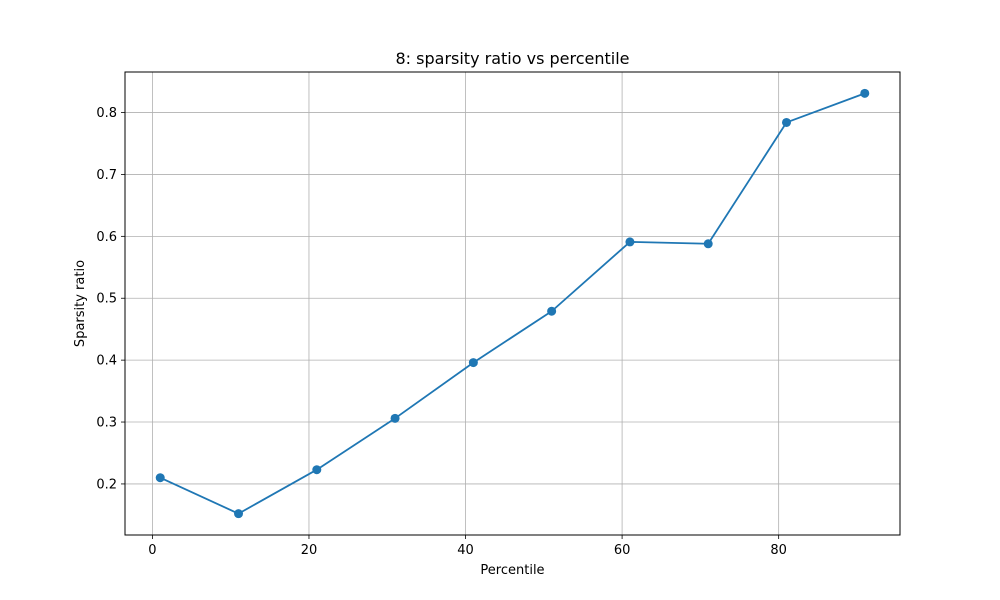 Image resolution: width=1000 pixels, height=600 pixels. What do you see at coordinates (778, 550) in the screenshot?
I see `x-tick-label: 80` at bounding box center [778, 550].